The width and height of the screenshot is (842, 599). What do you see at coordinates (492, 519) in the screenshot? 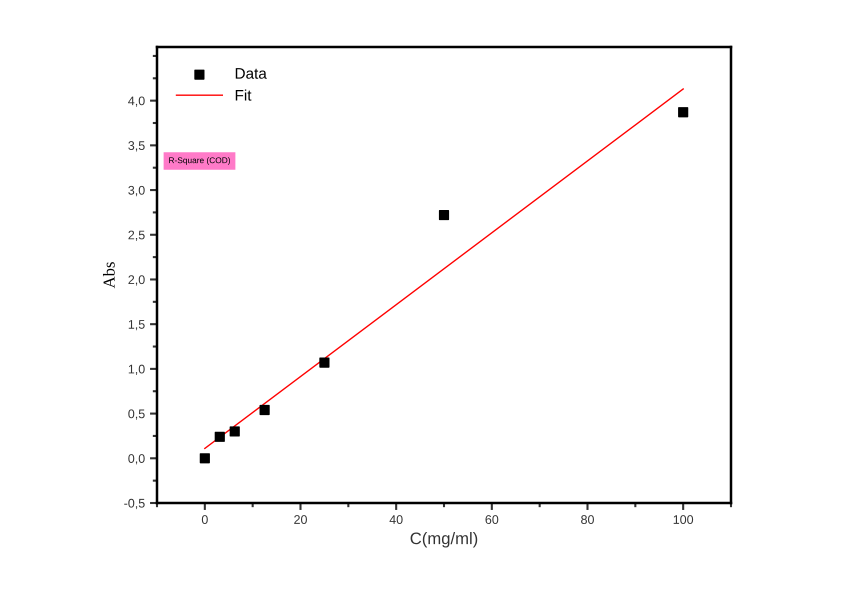
I see `x-tick-label: 60` at bounding box center [492, 519].